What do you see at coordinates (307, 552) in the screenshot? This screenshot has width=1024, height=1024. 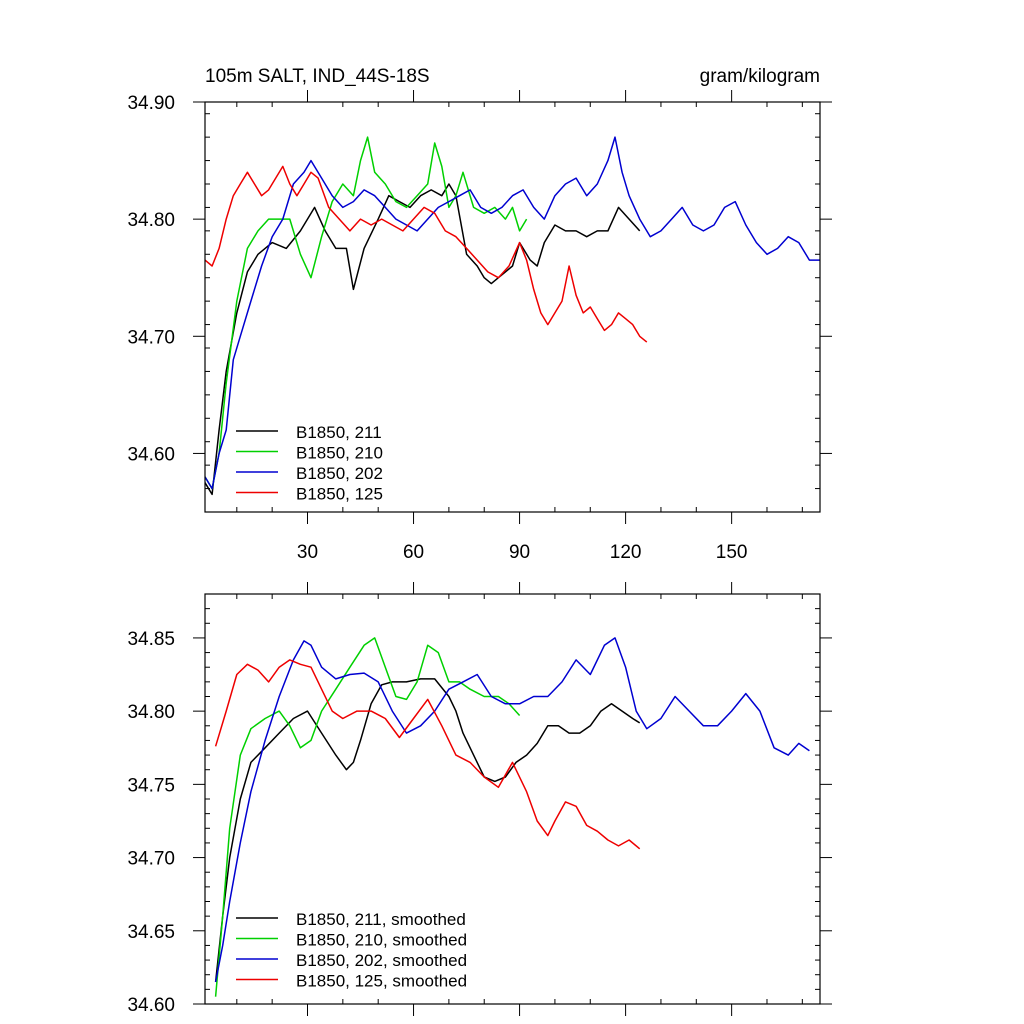 I see `x-tick-label: 30` at bounding box center [307, 552].